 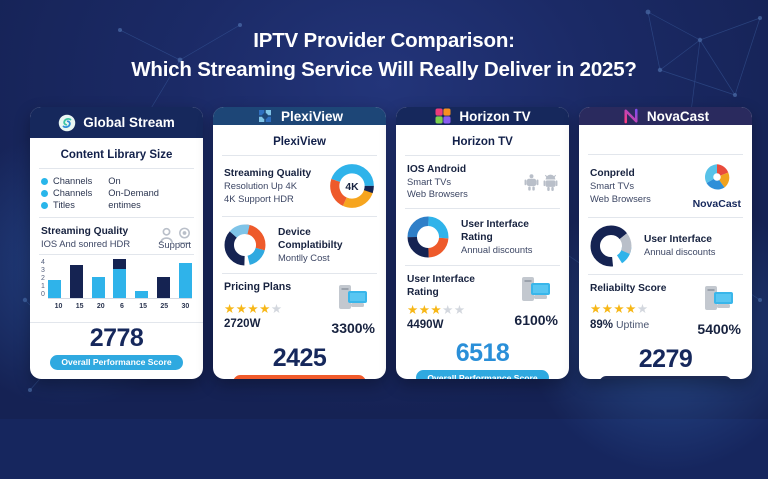 What do you see at coordinates (76, 281) in the screenshot?
I see `bar-segment-dark` at bounding box center [76, 281].